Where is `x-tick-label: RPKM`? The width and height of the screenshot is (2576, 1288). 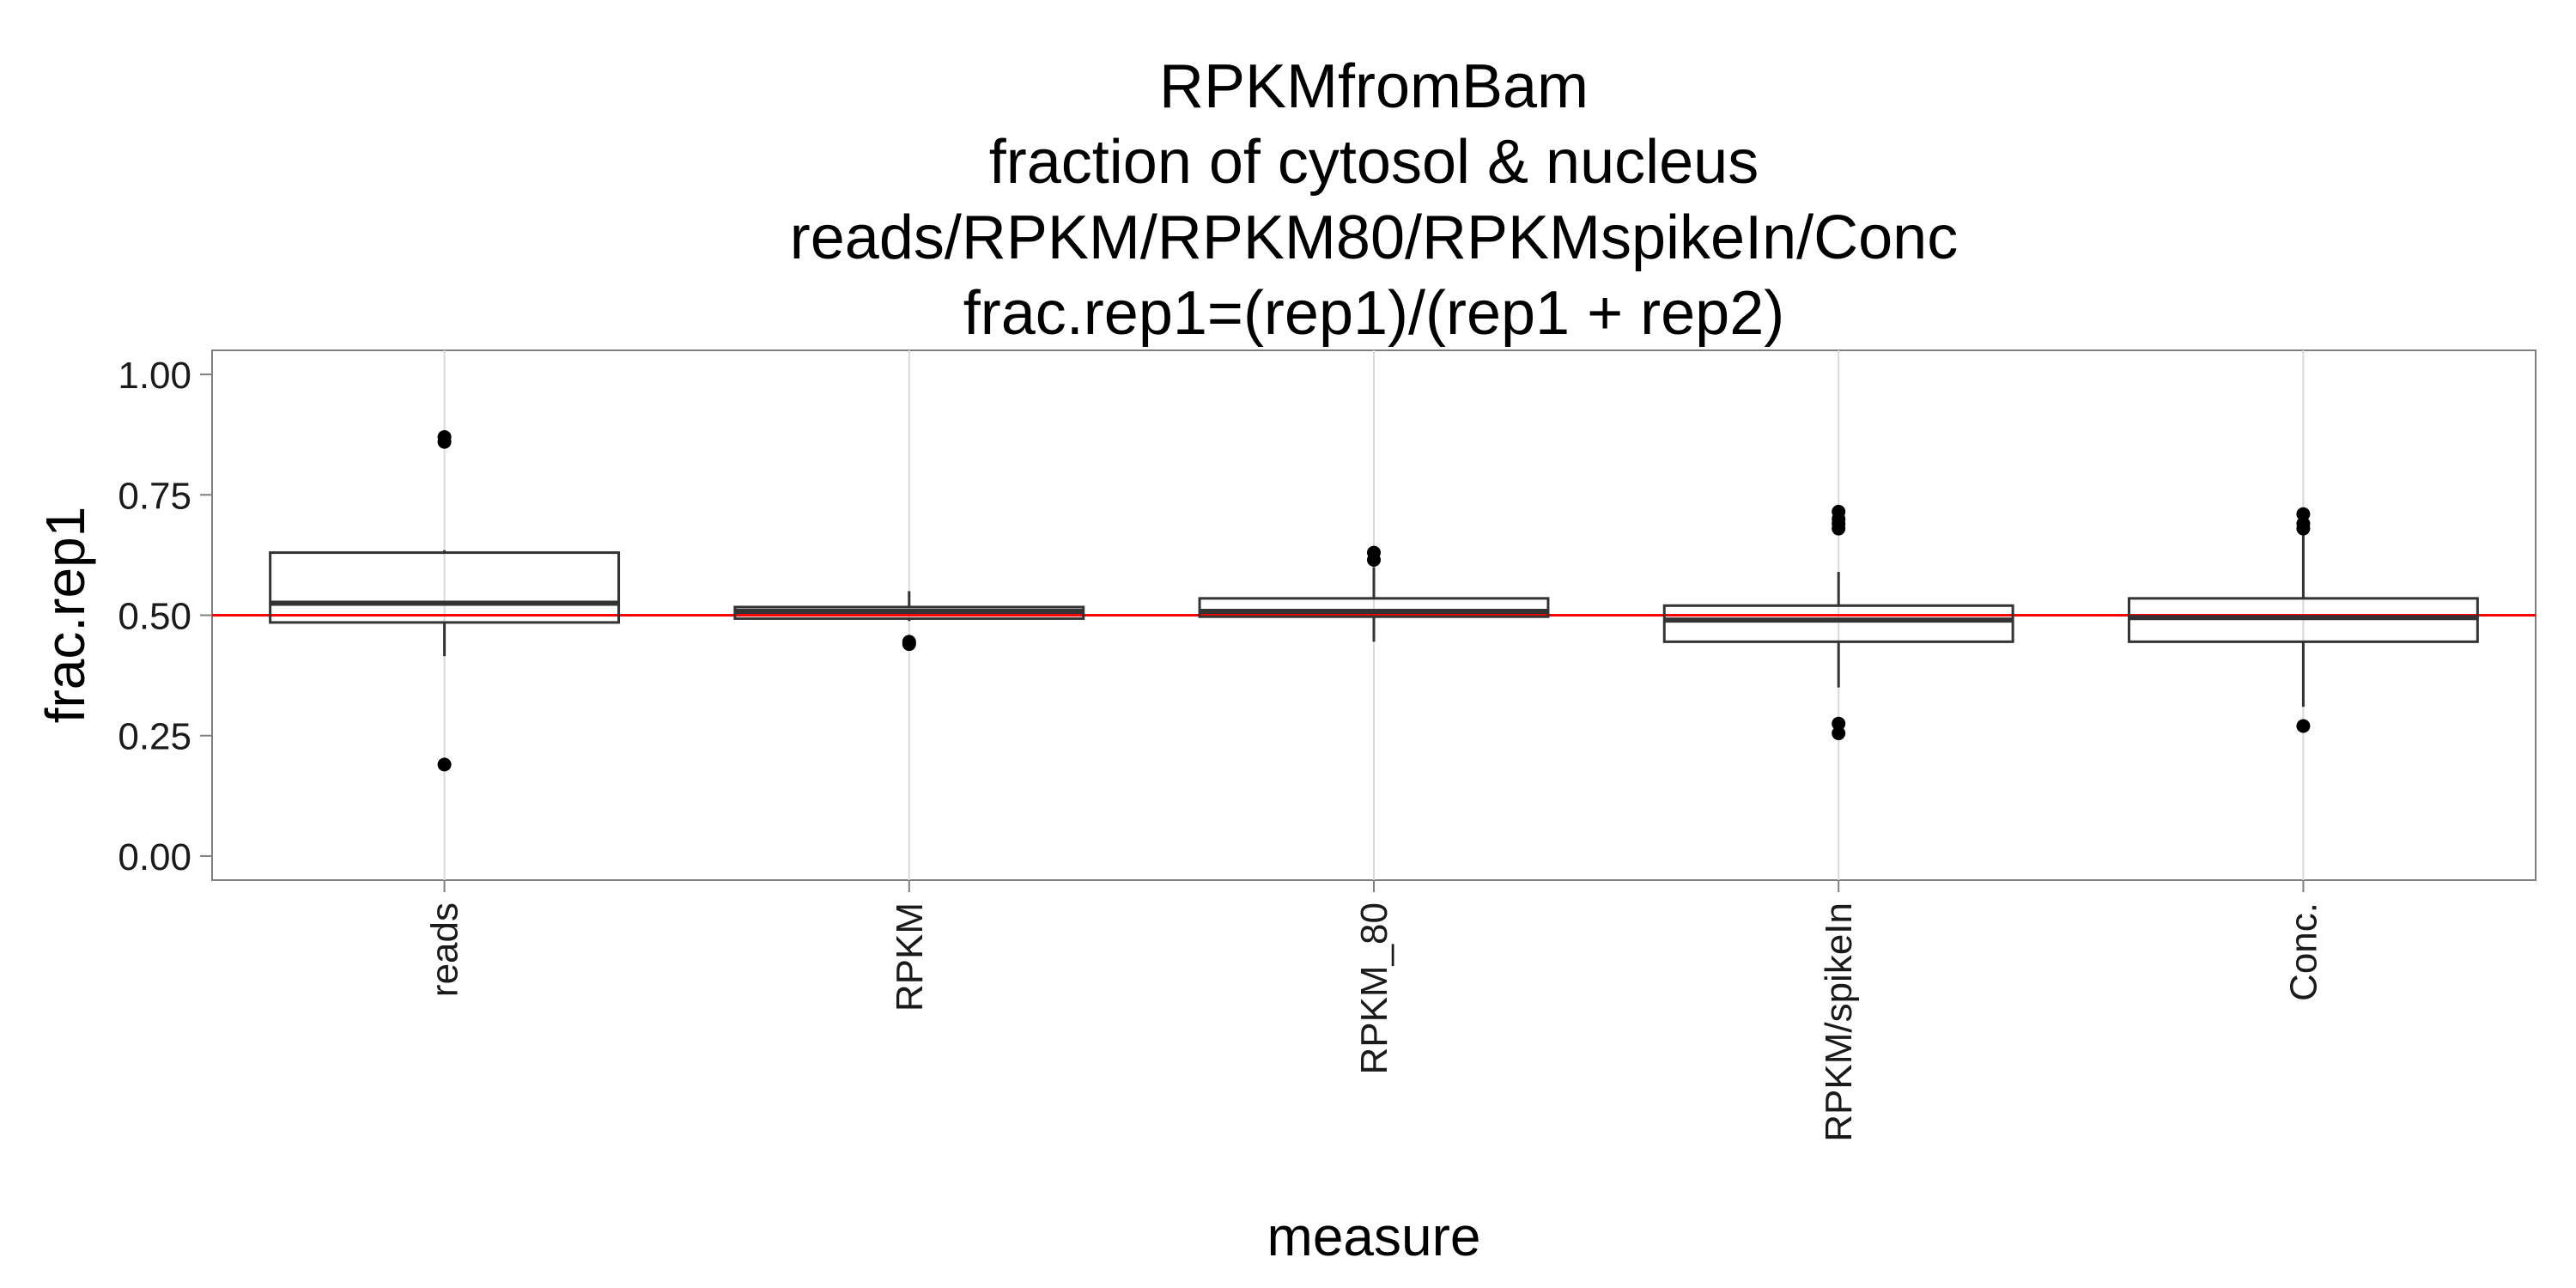
x-tick-label: RPKM is located at coordinates (910, 957).